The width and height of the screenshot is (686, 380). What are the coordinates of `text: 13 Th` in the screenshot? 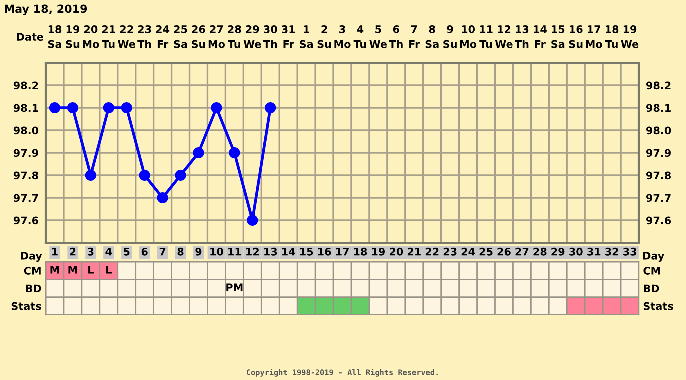 It's located at (521, 37).